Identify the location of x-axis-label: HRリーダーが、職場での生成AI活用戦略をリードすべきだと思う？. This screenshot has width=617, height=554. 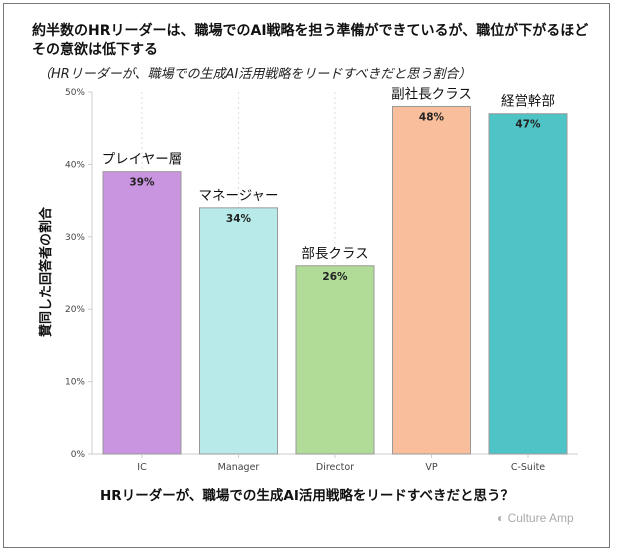
(307, 496).